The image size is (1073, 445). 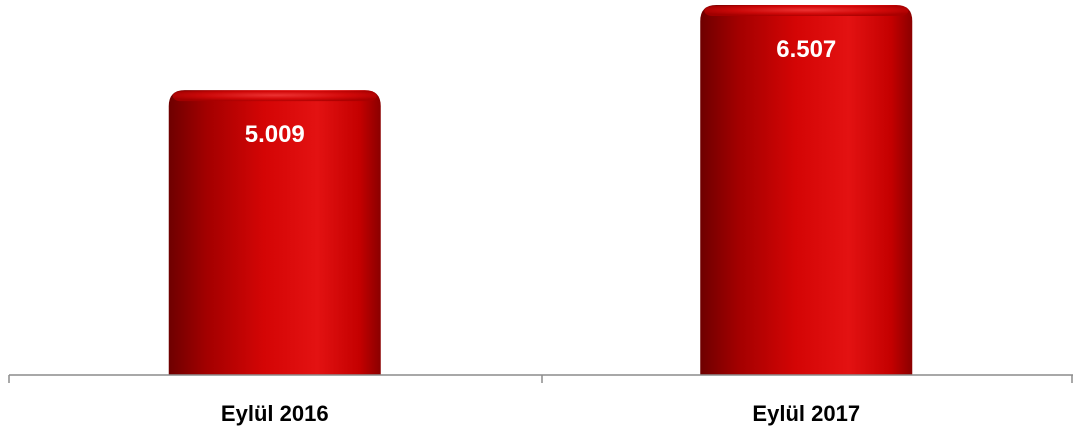 What do you see at coordinates (806, 49) in the screenshot?
I see `bar-value-label: 6.507` at bounding box center [806, 49].